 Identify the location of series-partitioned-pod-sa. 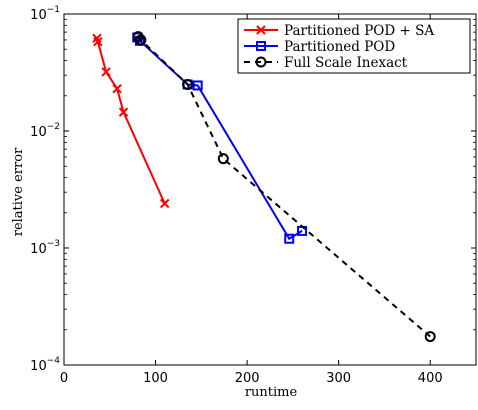
(131, 121).